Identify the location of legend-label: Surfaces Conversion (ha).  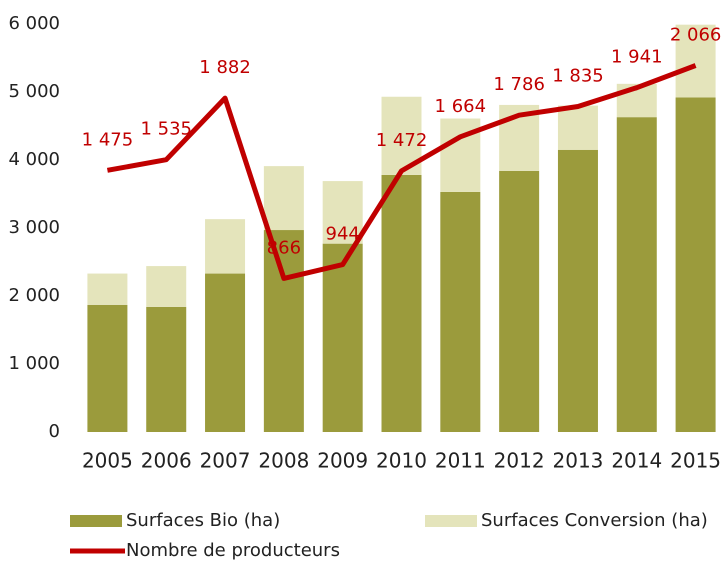
(594, 520).